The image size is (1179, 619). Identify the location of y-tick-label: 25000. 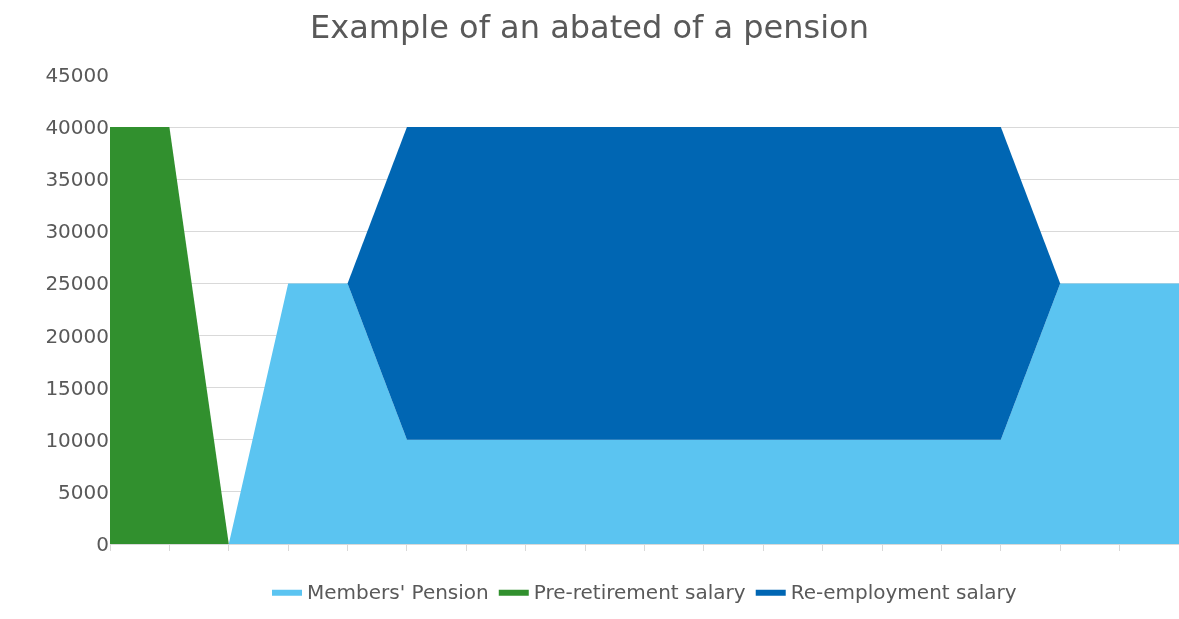
(77, 283).